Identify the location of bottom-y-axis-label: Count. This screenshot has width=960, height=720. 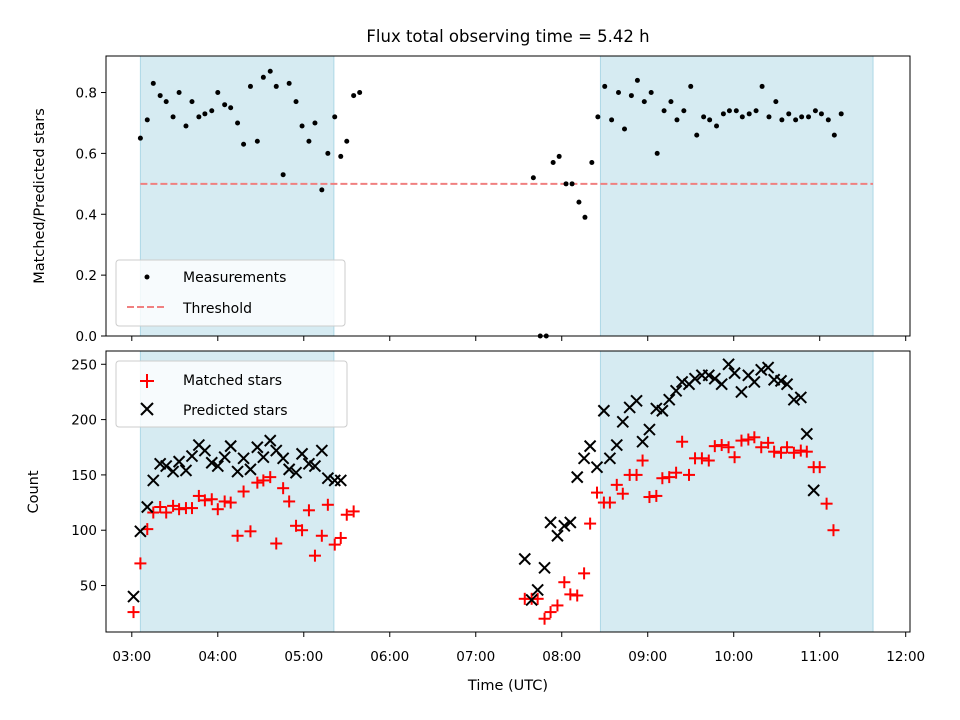
(34, 491).